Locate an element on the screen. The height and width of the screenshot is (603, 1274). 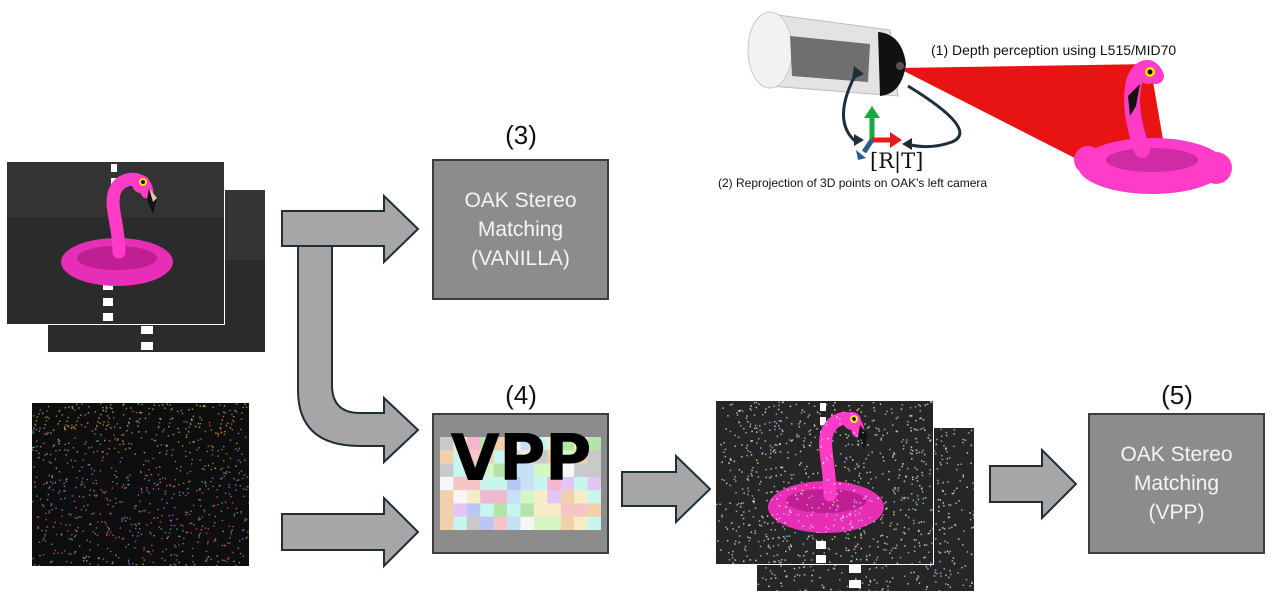
oak-stereo-vanilla-label: OAK Stereo Matching (VANILLA) is located at coordinates (520, 229).